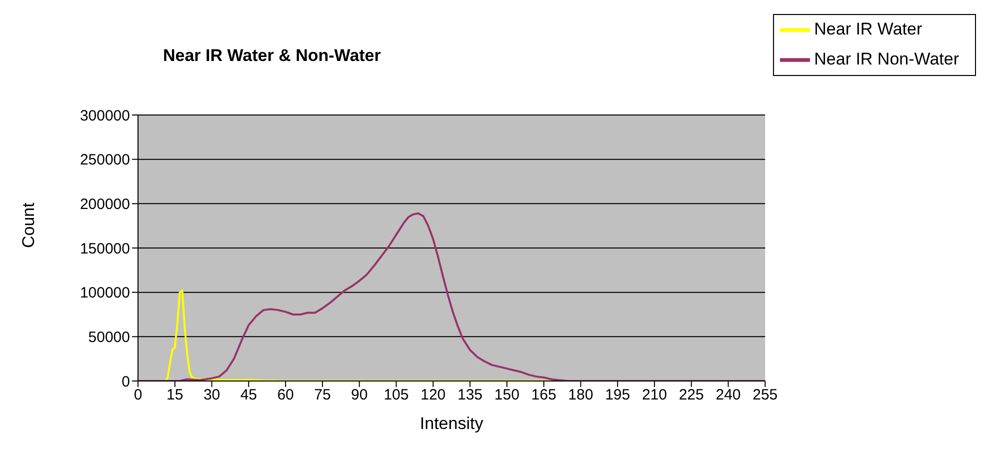  What do you see at coordinates (272, 56) in the screenshot?
I see `chart-title: Near IR Water & Non-Water` at bounding box center [272, 56].